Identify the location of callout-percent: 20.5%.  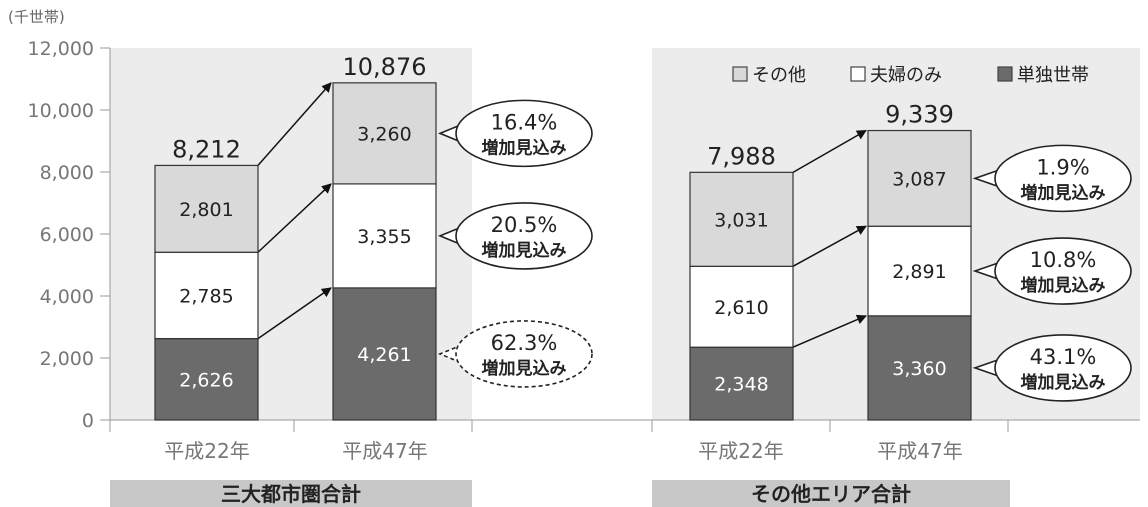
(524, 225).